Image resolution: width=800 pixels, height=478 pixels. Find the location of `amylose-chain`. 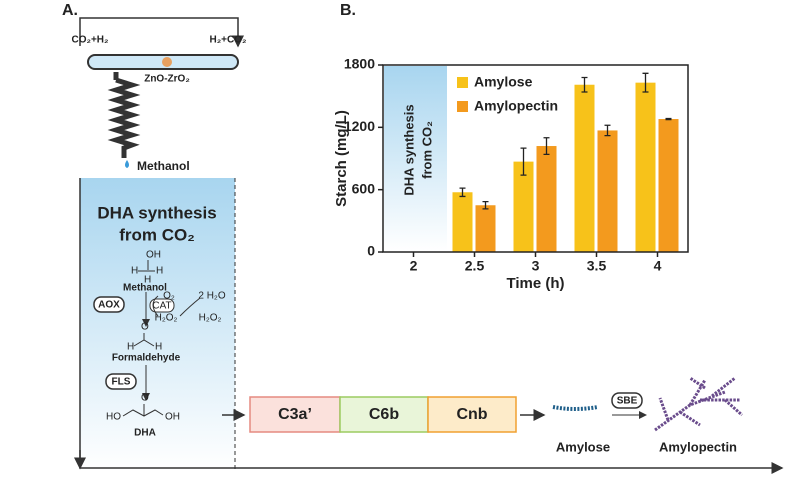

amylose-chain is located at coordinates (575, 408).